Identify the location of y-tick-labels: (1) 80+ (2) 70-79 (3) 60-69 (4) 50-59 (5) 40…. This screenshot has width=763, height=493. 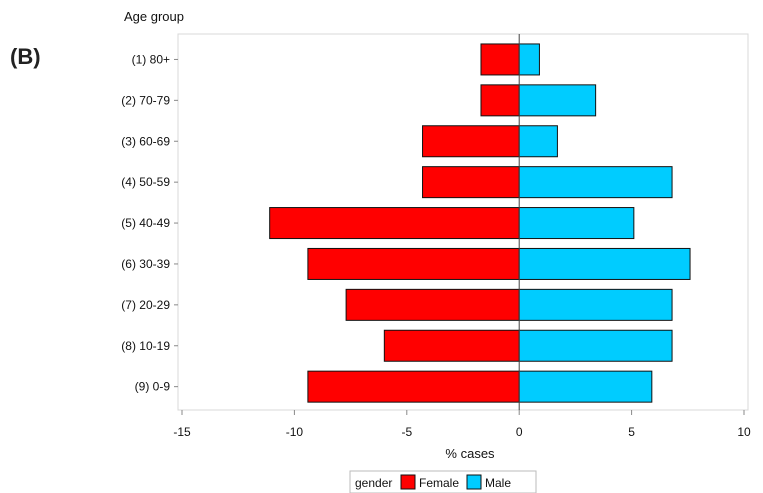
(149, 223).